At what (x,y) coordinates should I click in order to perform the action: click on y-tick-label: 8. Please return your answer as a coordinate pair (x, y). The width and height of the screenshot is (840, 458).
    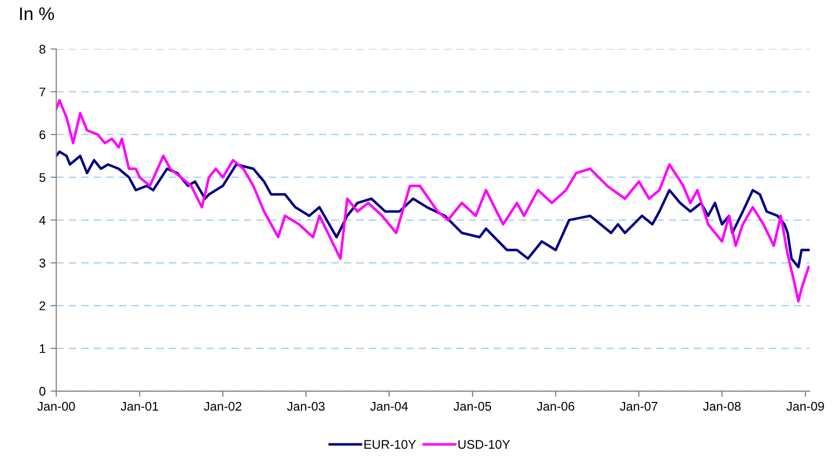
    Looking at the image, I should click on (42, 49).